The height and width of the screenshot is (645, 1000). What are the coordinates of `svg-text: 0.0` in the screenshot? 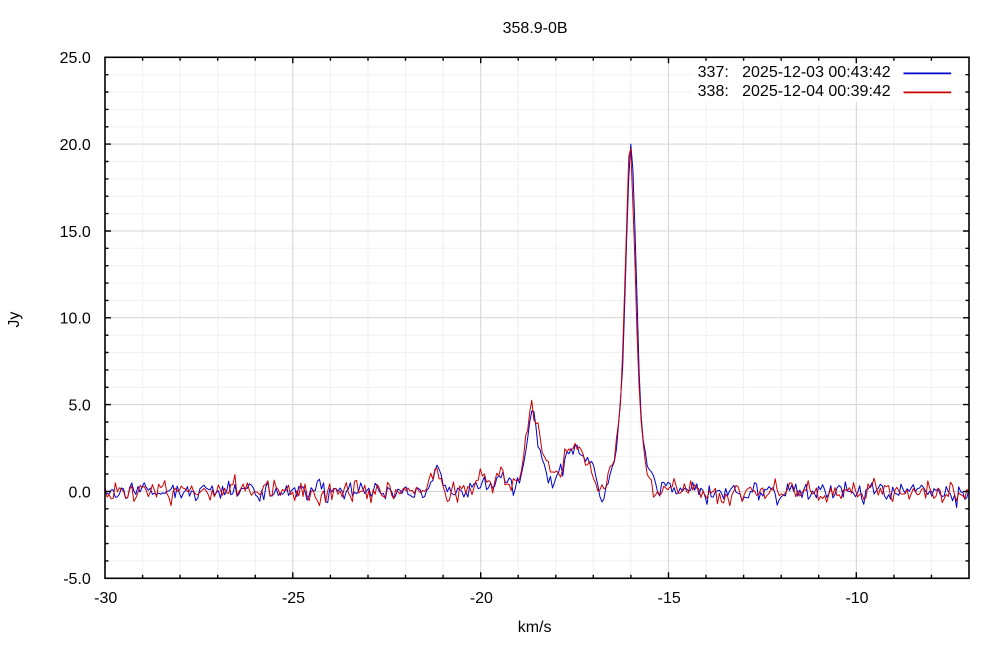 It's located at (80, 492).